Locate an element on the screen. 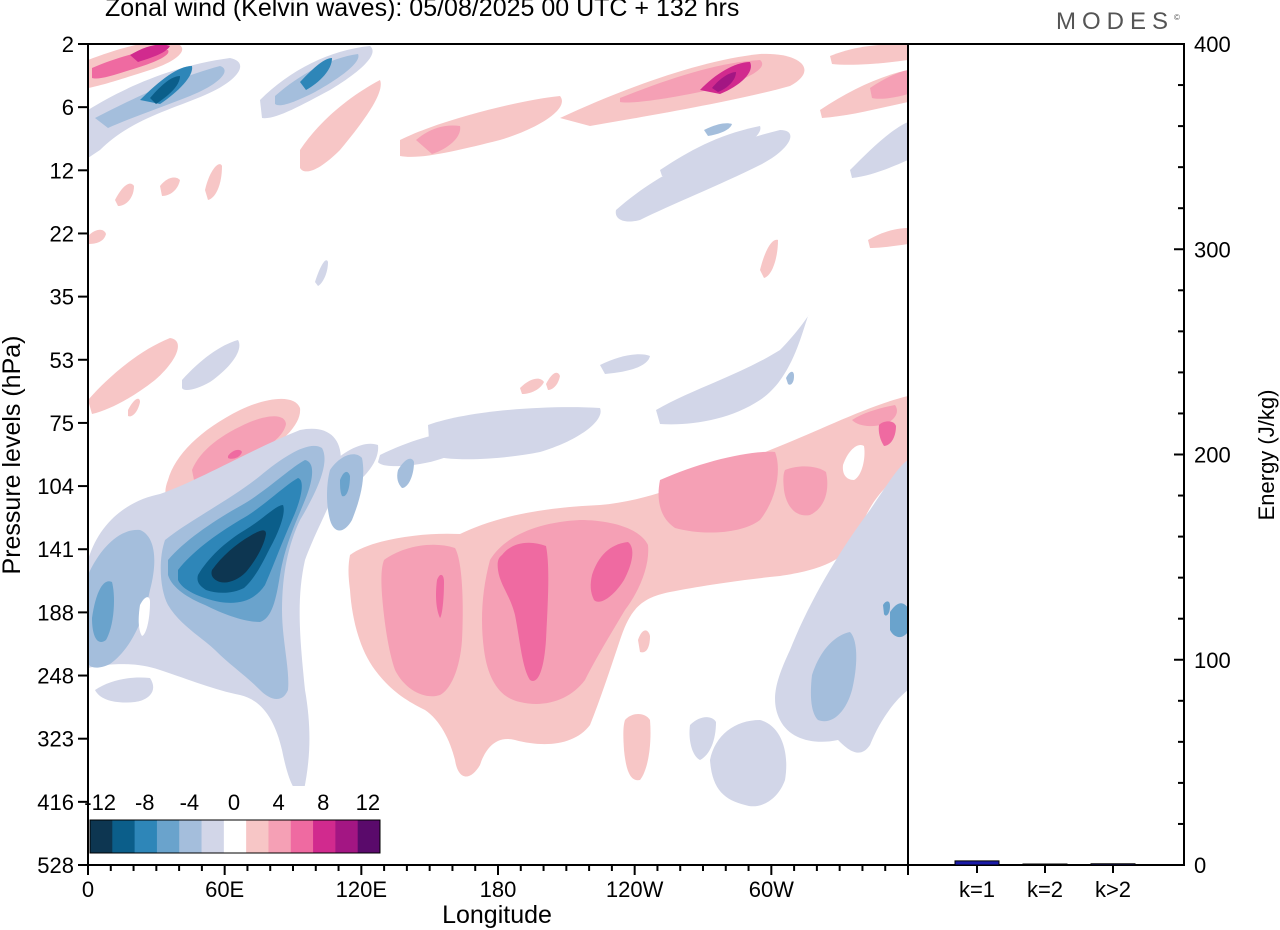 The height and width of the screenshot is (930, 1280). x-tick-label: 120E is located at coordinates (361, 889).